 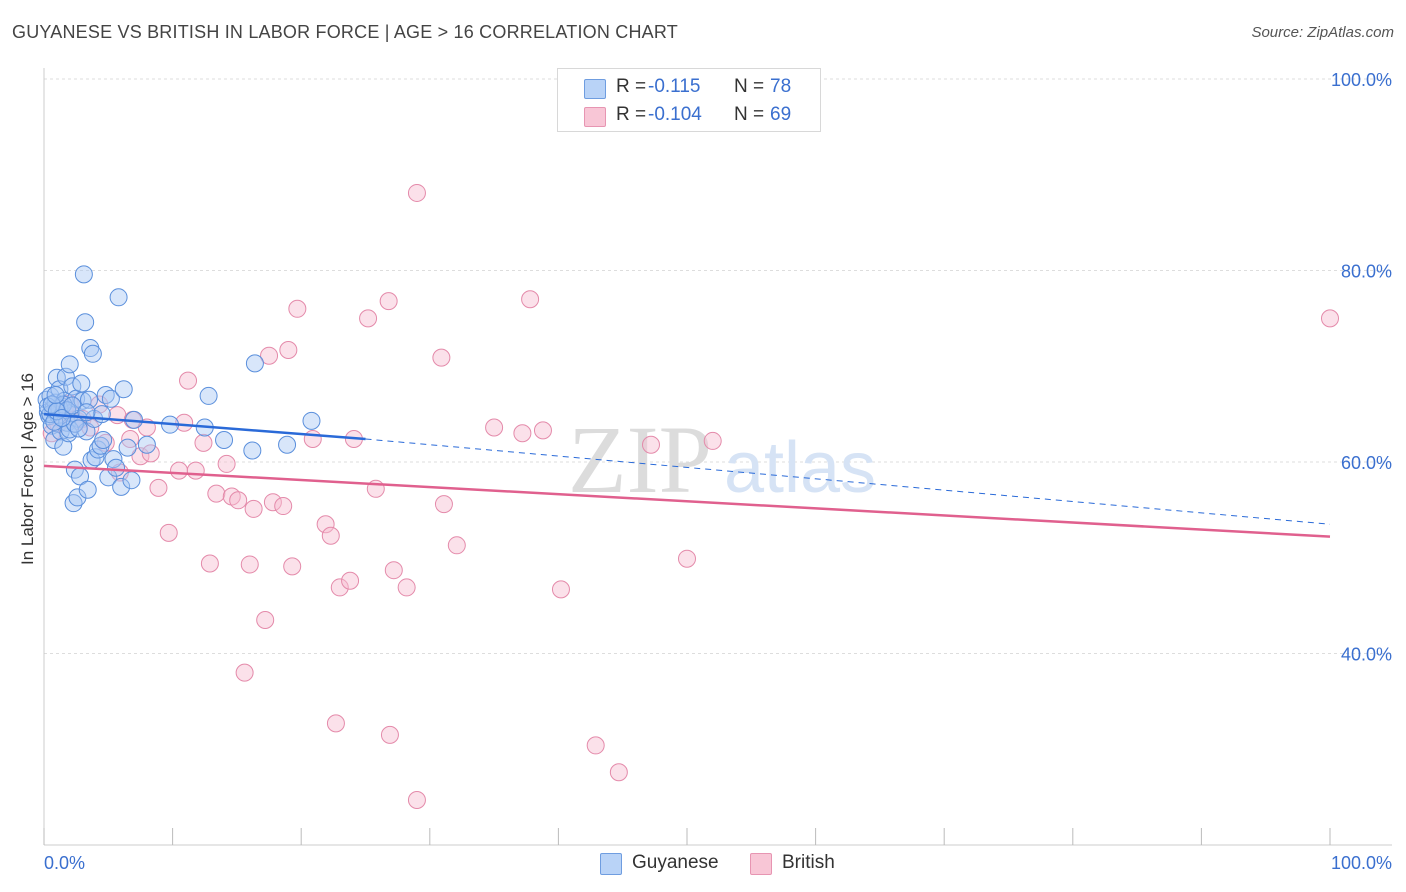 I want to click on legend-n-value: 69, so click(x=781, y=114).